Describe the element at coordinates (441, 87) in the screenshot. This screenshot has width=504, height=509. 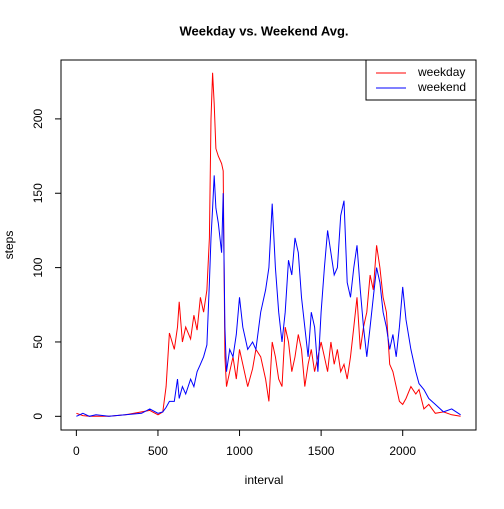
I see `legend-label: weekend` at that location.